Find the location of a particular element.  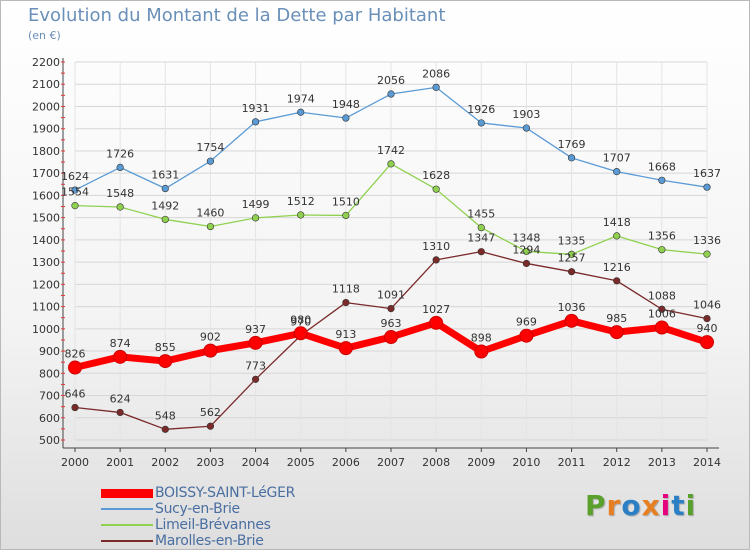

data-label: 1510 is located at coordinates (346, 201).